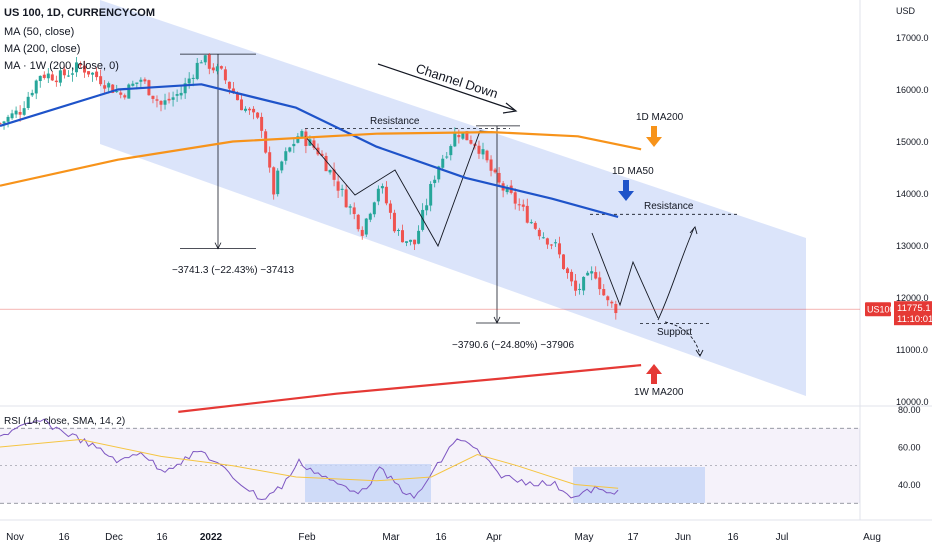 This screenshot has height=555, width=932. Describe the element at coordinates (79, 13) in the screenshot. I see `symbol-title: US 100, 1D, CURRENCYCOM` at that location.